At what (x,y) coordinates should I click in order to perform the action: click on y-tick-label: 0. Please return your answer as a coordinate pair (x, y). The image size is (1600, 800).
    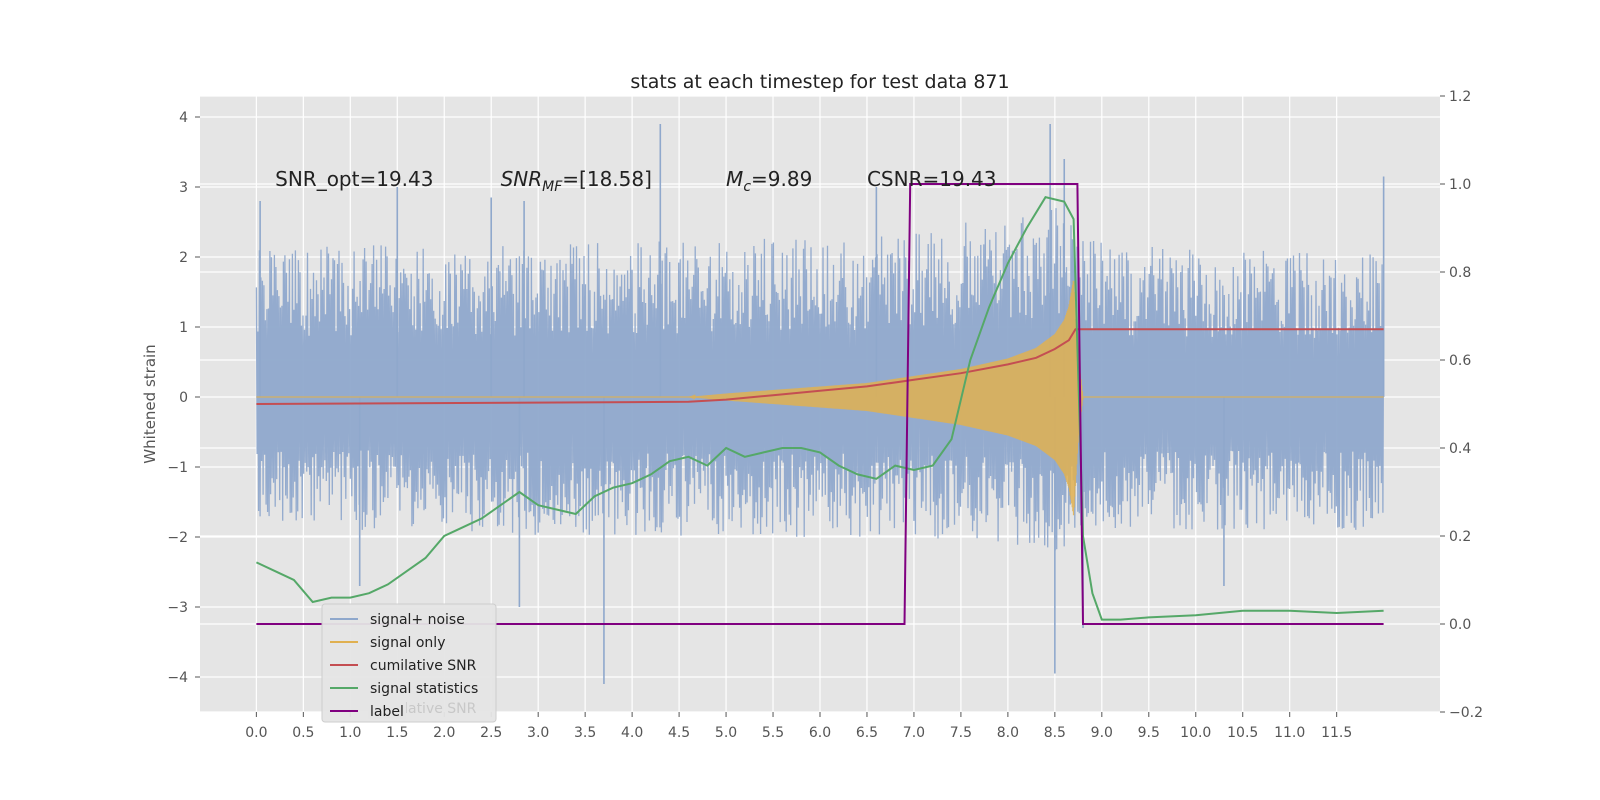
    Looking at the image, I should click on (183, 398).